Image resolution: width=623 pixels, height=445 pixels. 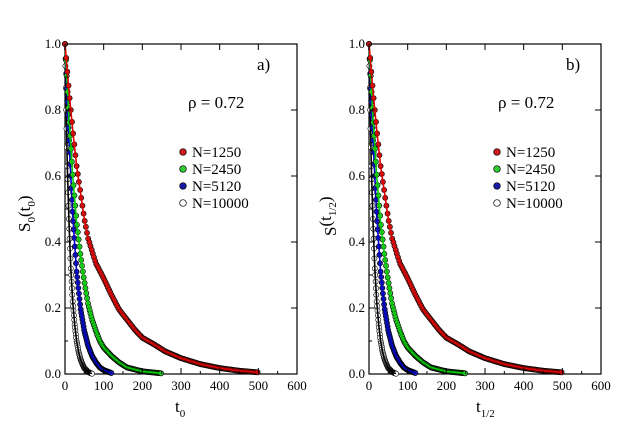 What do you see at coordinates (53, 373) in the screenshot?
I see `panel-a-ytick-label-0: 0.0` at bounding box center [53, 373].